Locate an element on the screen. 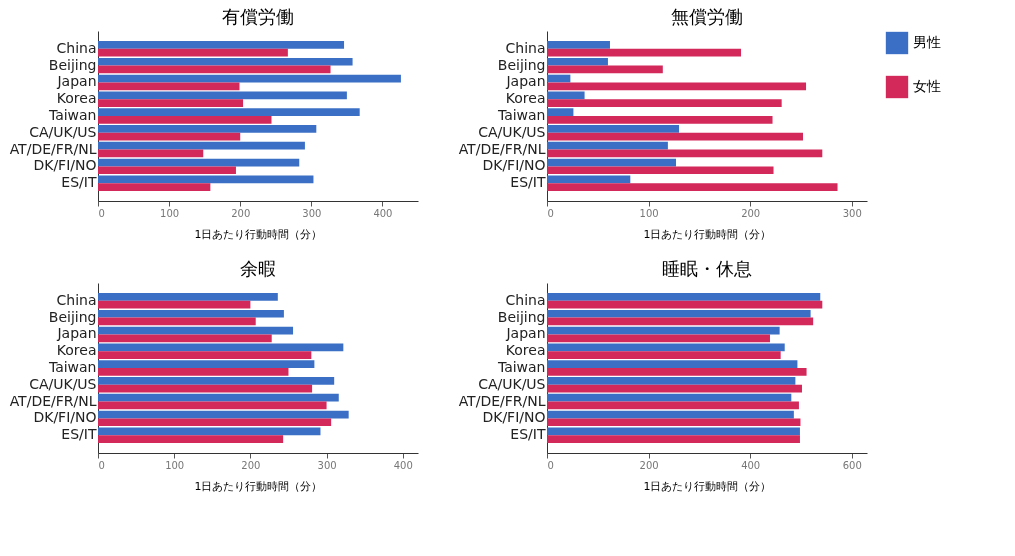 Image resolution: width=1015 pixels, height=556 pixels. x-tick-label: 600 is located at coordinates (852, 465).